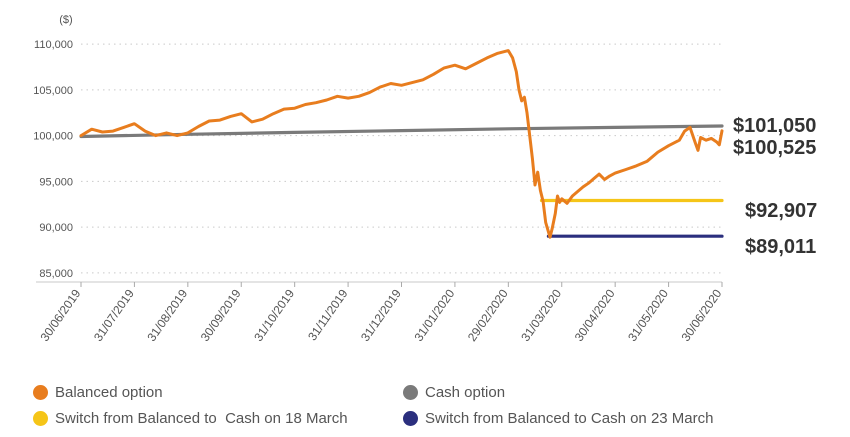 The height and width of the screenshot is (437, 850). What do you see at coordinates (781, 211) in the screenshot?
I see `end-label-switch-18-march: $92,907` at bounding box center [781, 211].